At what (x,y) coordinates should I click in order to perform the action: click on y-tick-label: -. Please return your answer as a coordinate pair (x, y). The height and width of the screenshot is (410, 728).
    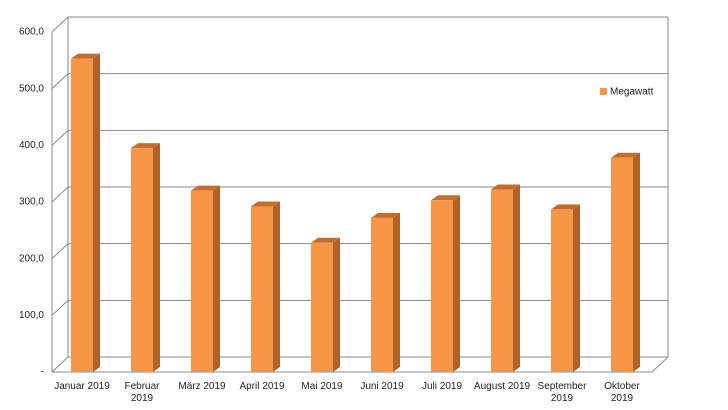
    Looking at the image, I should click on (42, 372).